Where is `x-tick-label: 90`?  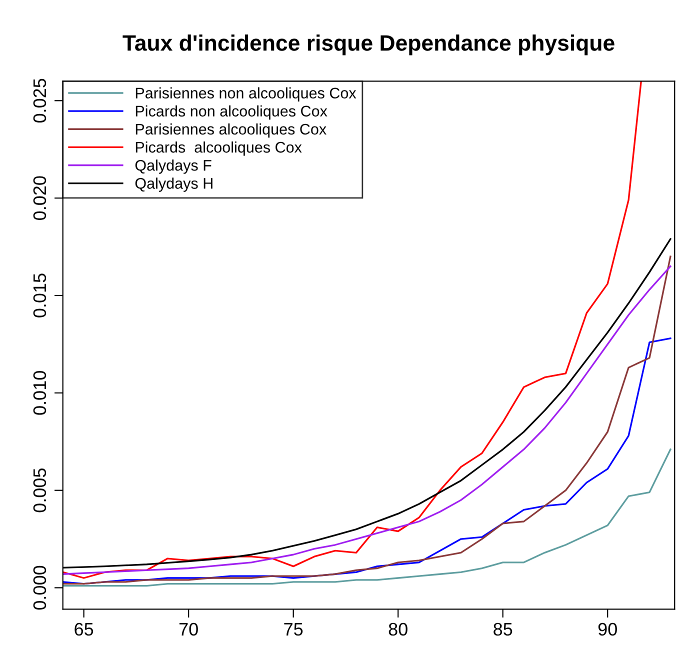 x-tick-label: 90 is located at coordinates (607, 629).